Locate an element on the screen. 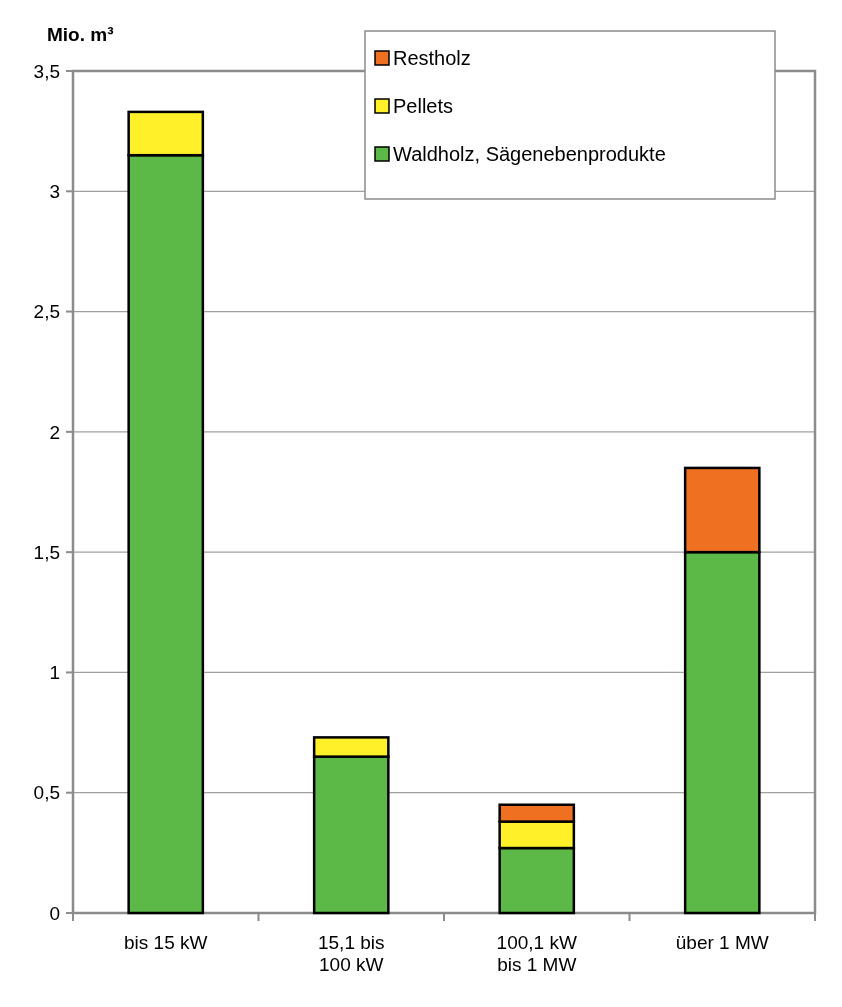  y-tick-label: 2 is located at coordinates (54, 432).